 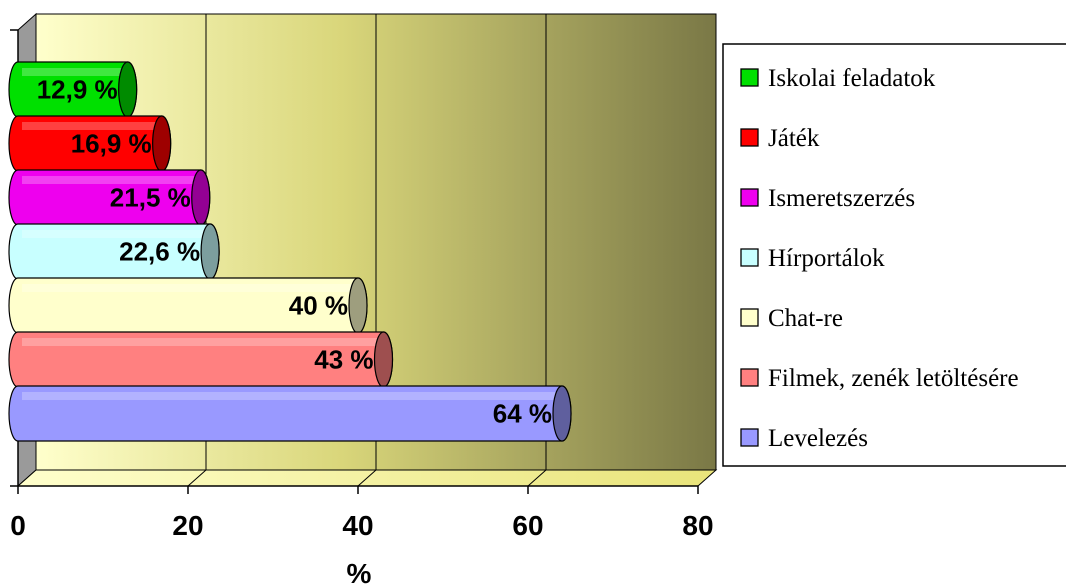 What do you see at coordinates (826, 258) in the screenshot?
I see `legend-label: Hírportálok` at bounding box center [826, 258].